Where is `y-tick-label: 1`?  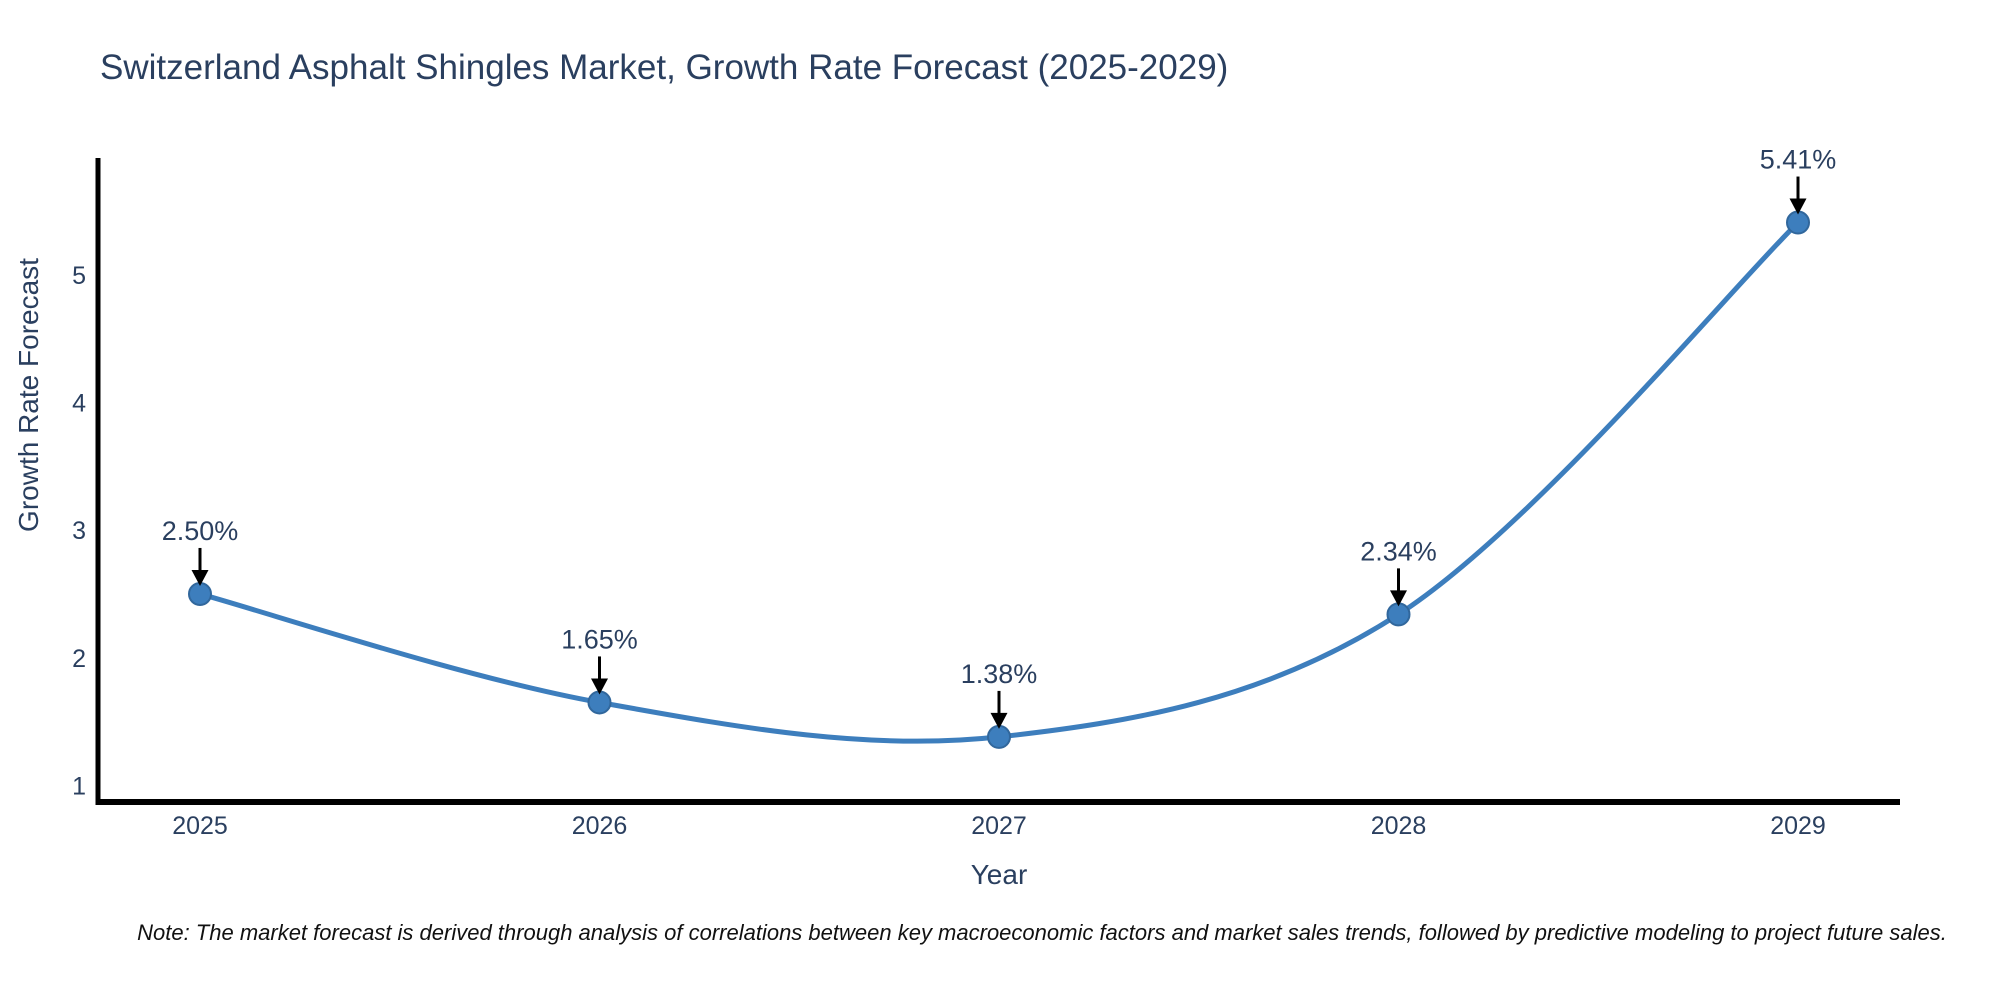
y-tick-label: 1 is located at coordinates (79, 786).